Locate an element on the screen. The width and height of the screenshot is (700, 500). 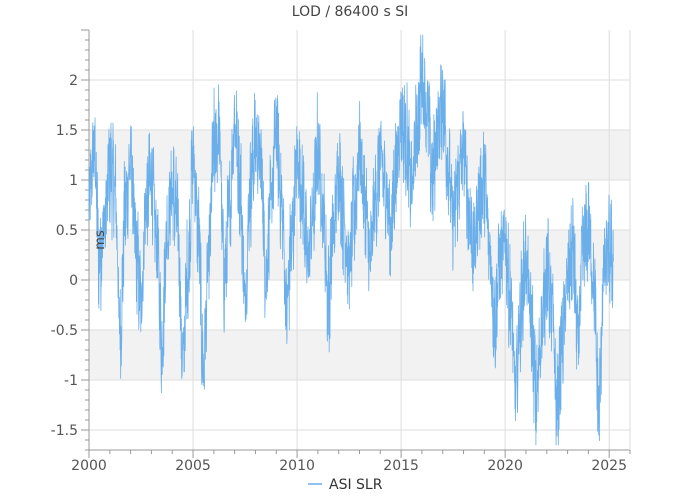
y-axis-label: ms is located at coordinates (100, 240).